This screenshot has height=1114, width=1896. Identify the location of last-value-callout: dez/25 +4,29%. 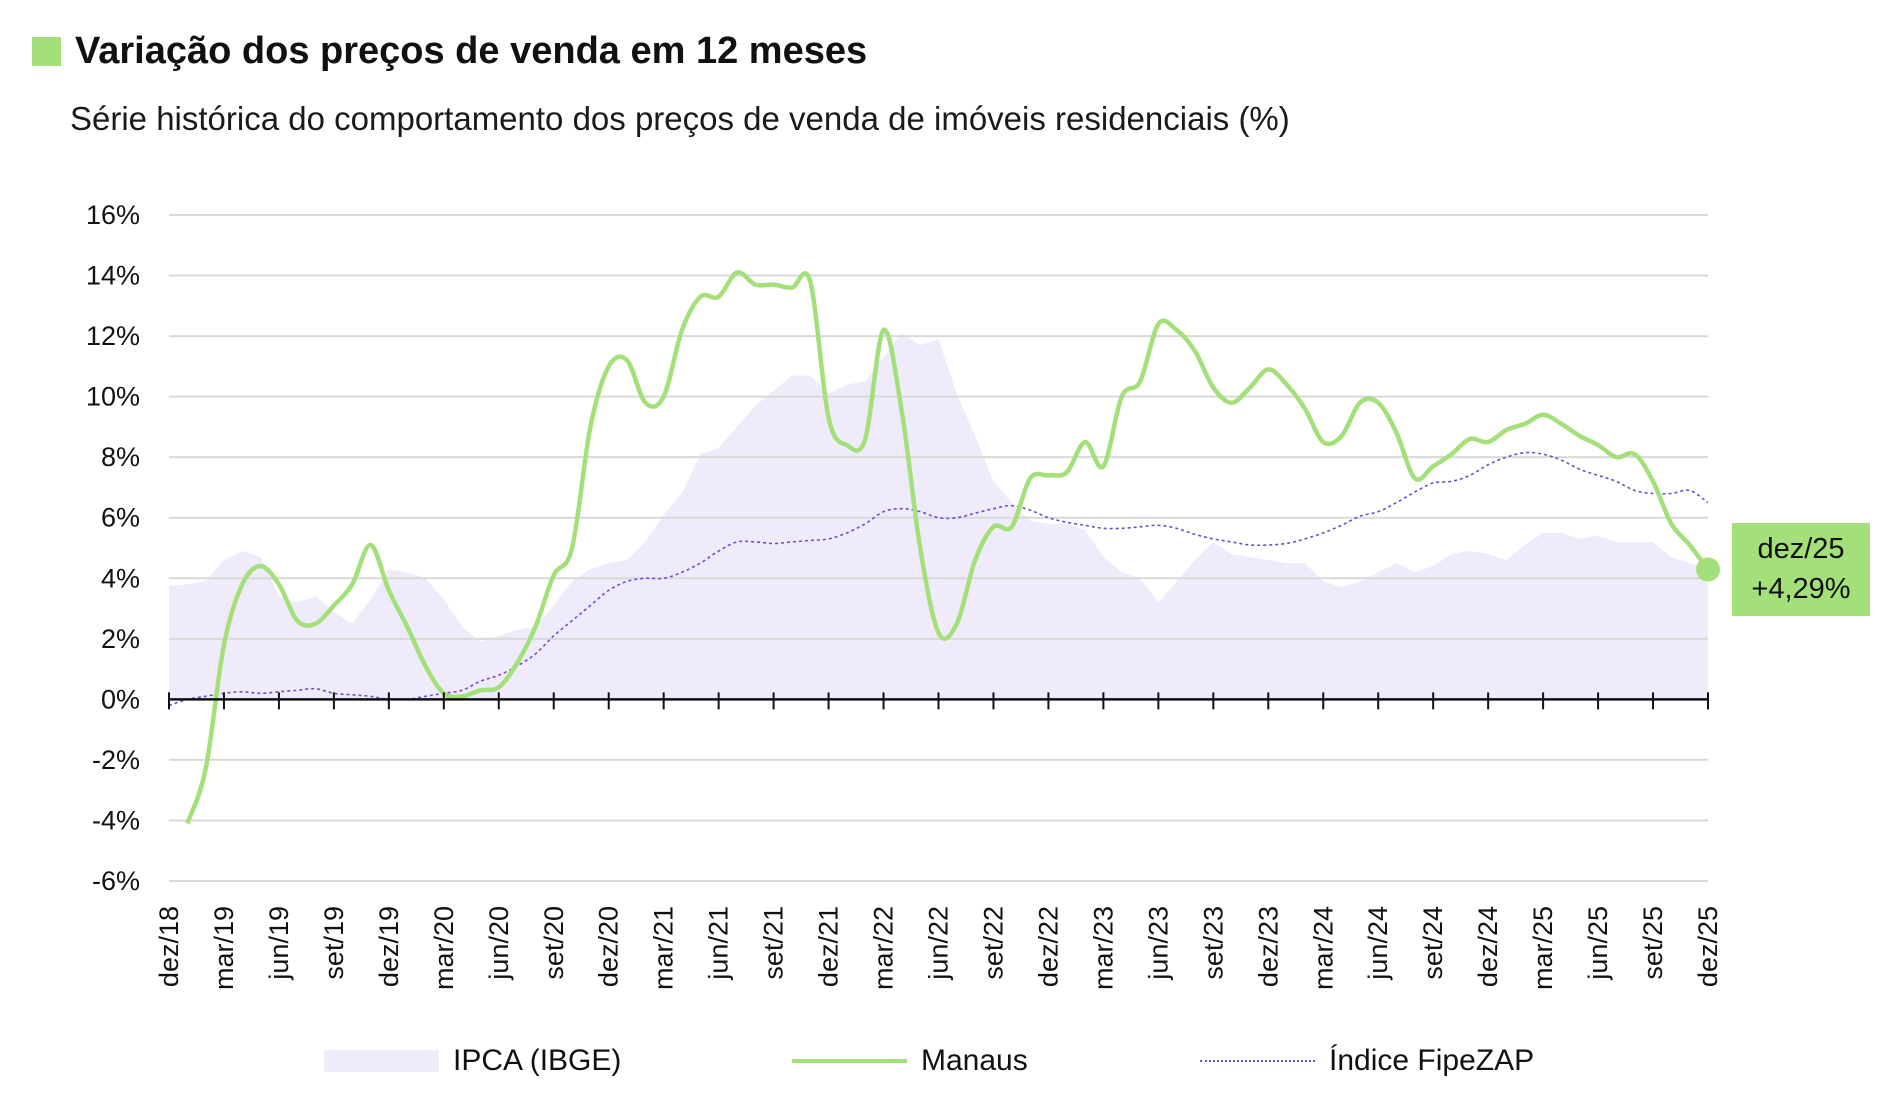
(1801, 569).